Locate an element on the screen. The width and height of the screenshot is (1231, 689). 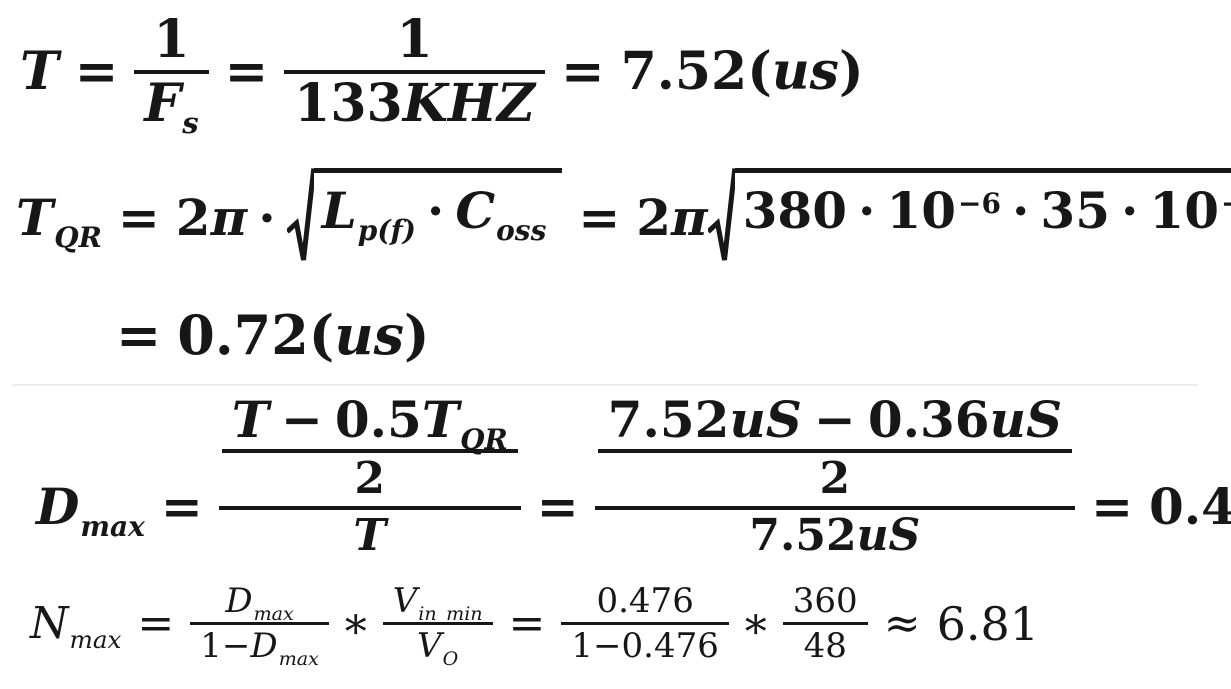
sub-in-min: in_min is located at coordinates (450, 613).